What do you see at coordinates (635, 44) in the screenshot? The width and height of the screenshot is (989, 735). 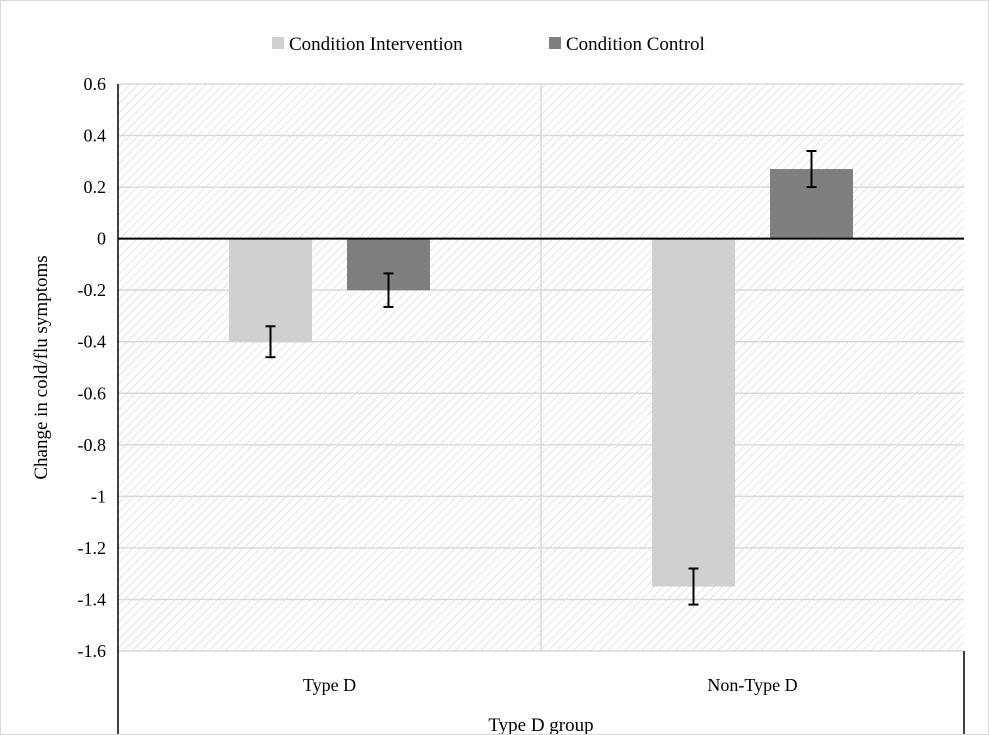 I see `legend-label: Condition Control` at bounding box center [635, 44].